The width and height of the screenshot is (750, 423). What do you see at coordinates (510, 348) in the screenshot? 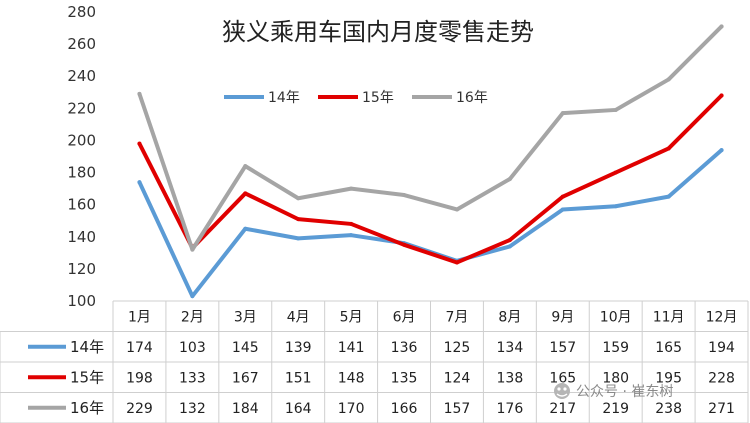
I see `data-label: 134` at bounding box center [510, 348].